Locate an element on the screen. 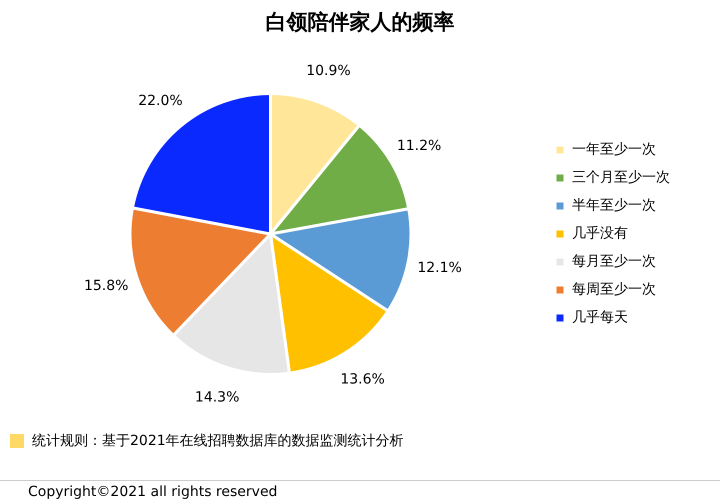 The height and width of the screenshot is (504, 720). legend-label: 半年至少一次 is located at coordinates (614, 206).